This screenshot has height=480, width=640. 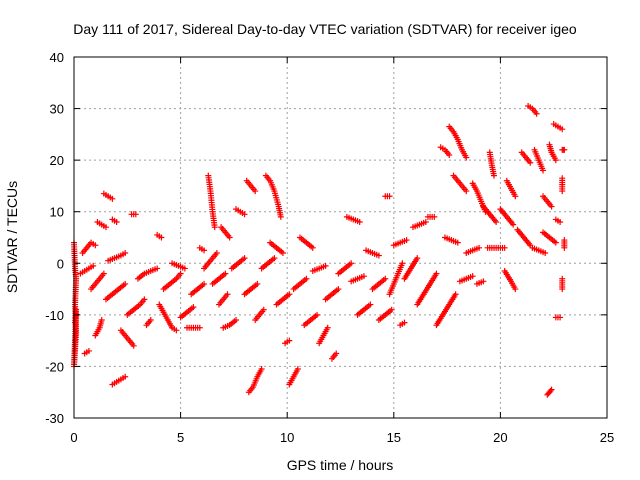 What do you see at coordinates (12, 237) in the screenshot?
I see `y-axis-title: SDTVAR / TECUs` at bounding box center [12, 237].